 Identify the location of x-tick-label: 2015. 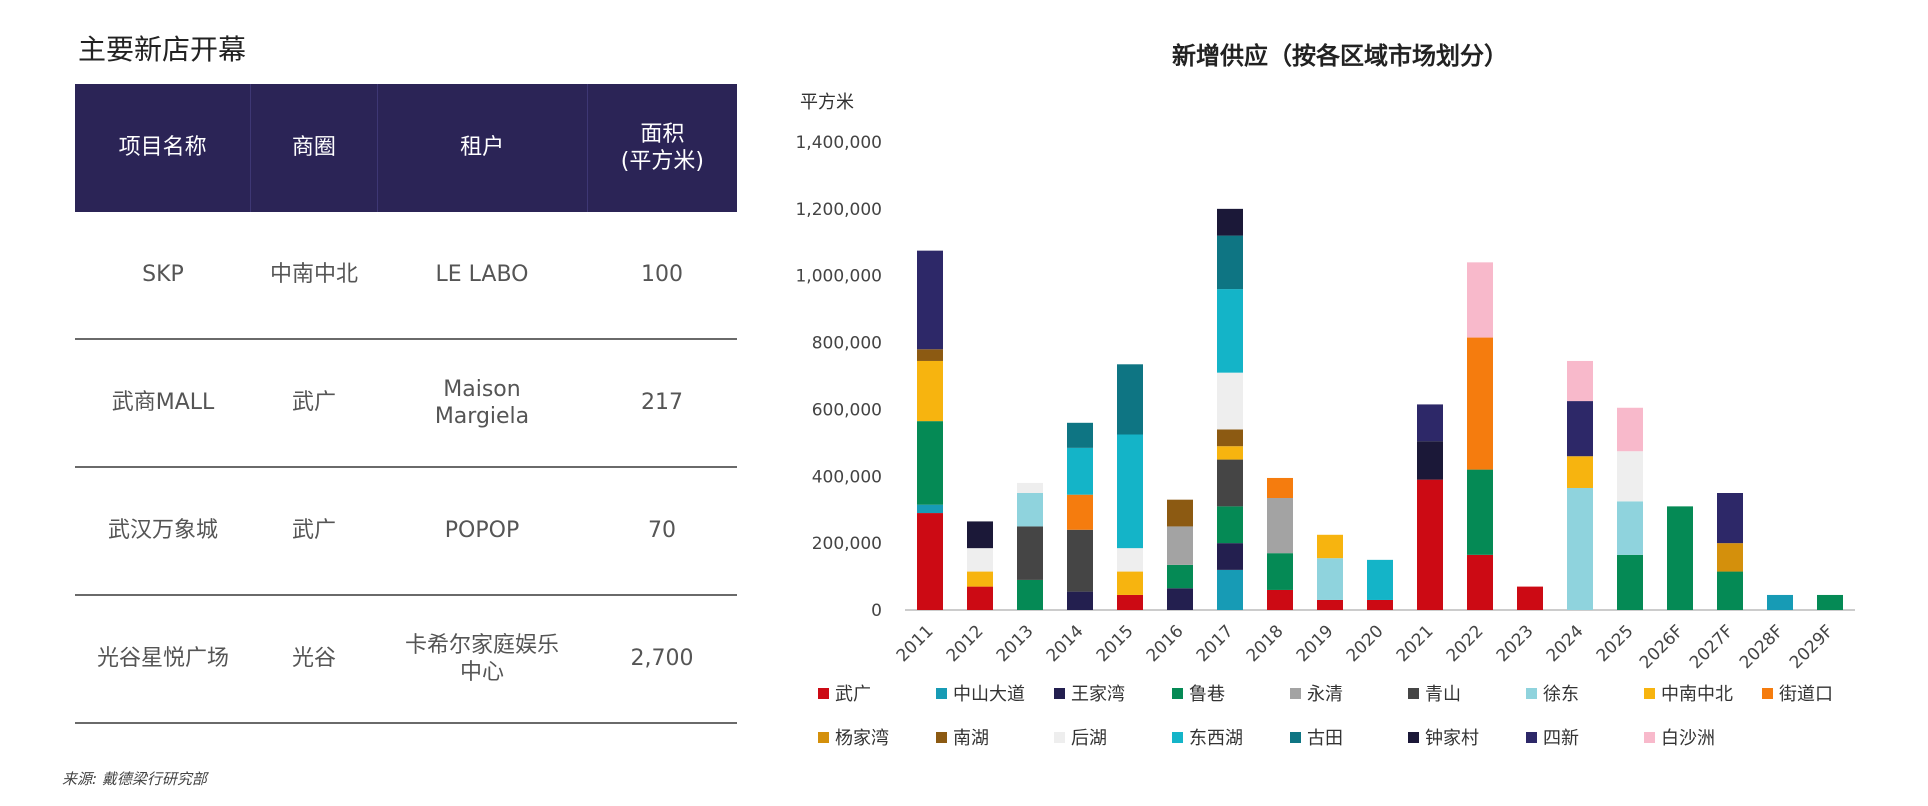
(1115, 643).